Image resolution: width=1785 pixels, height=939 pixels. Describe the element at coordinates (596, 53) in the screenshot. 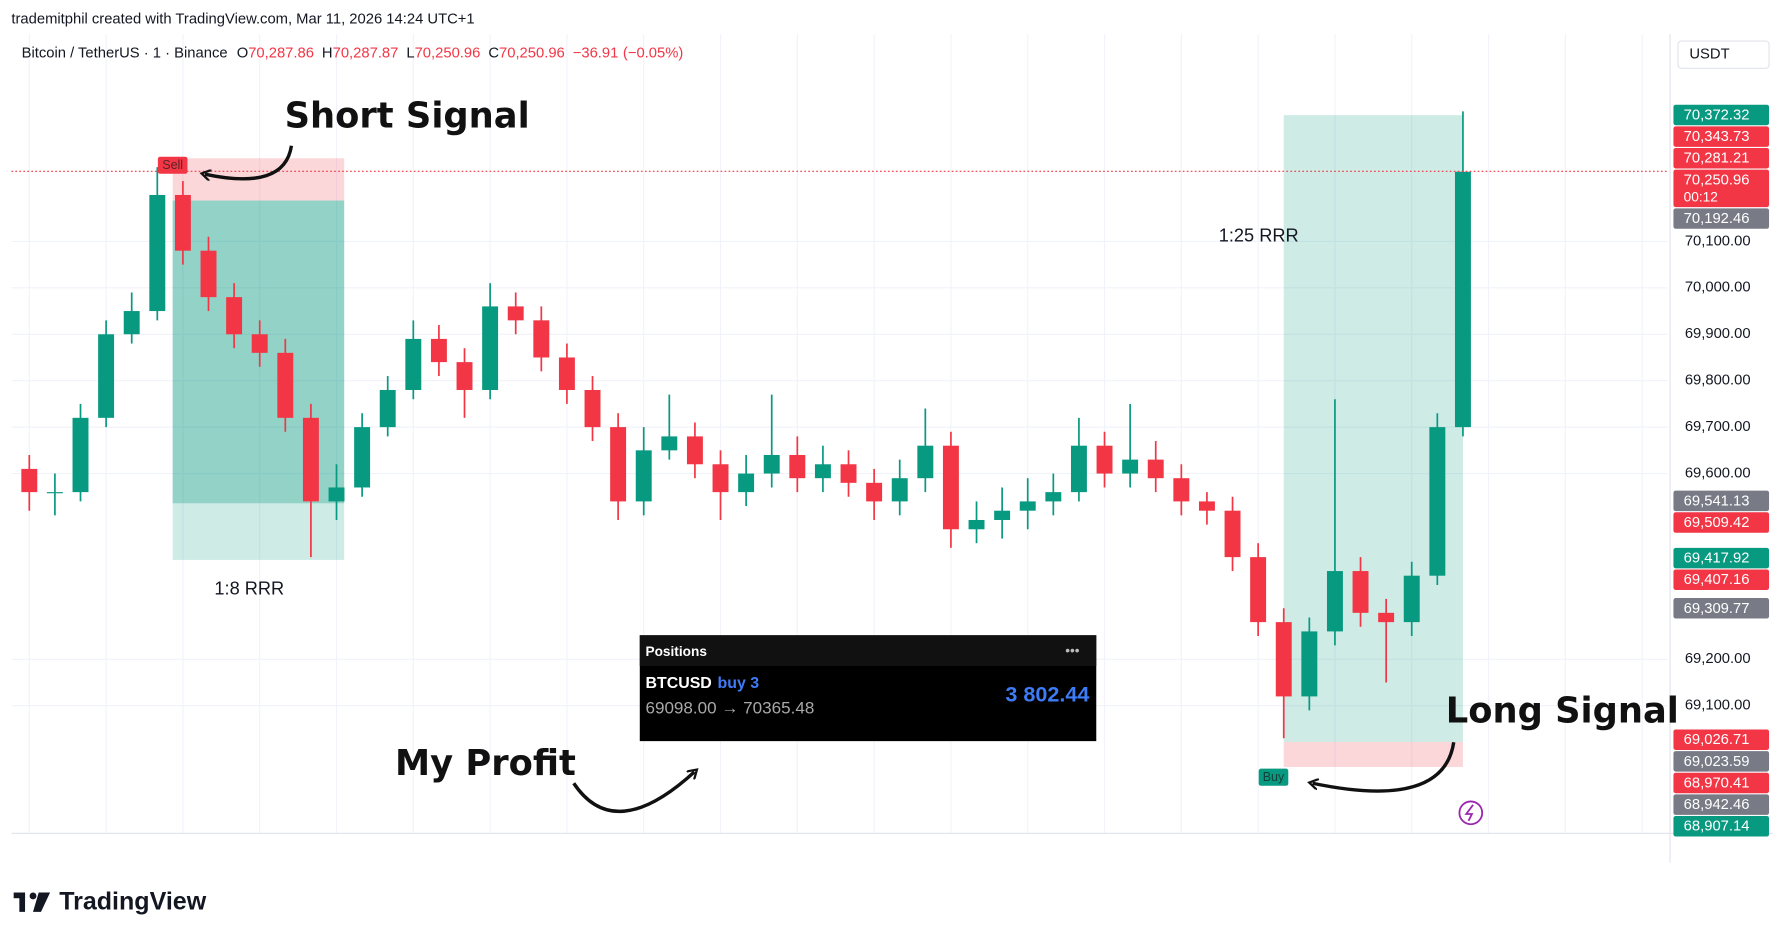

I see `change: −36.91` at that location.